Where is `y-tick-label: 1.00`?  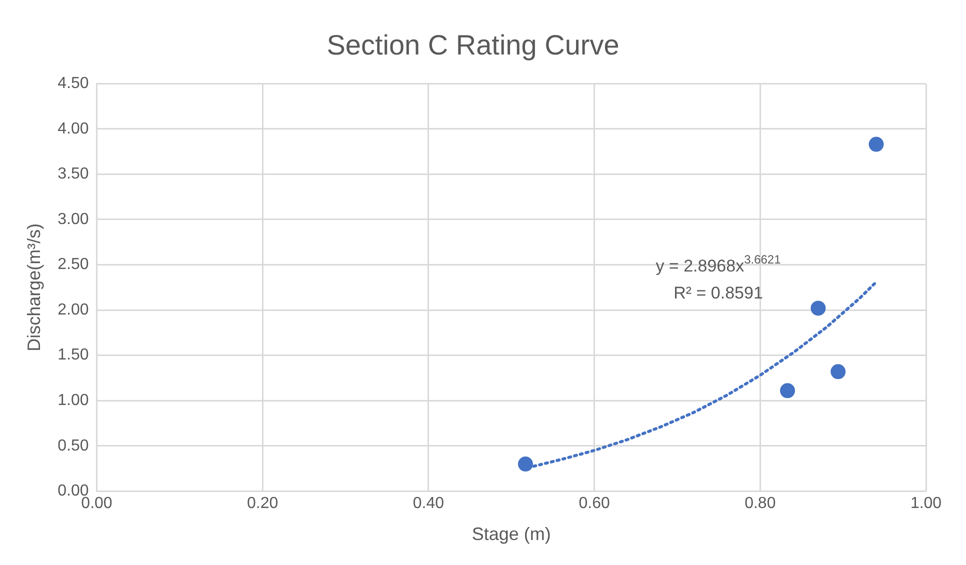 y-tick-label: 1.00 is located at coordinates (73, 401).